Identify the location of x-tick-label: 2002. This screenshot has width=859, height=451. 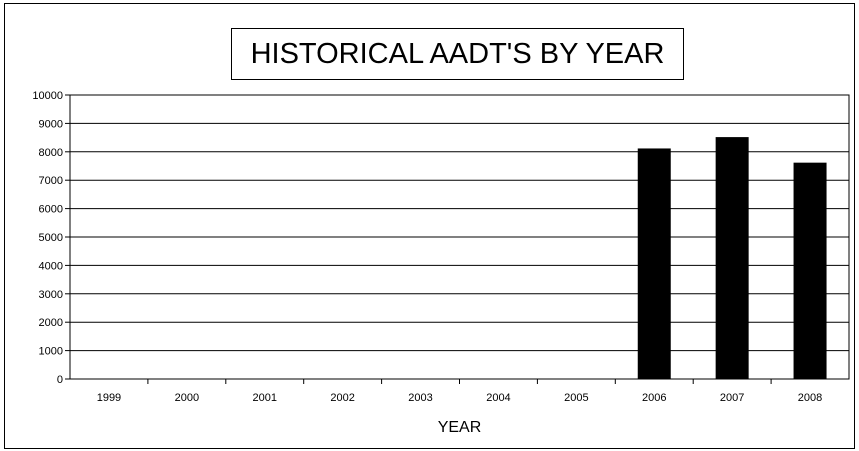
(342, 398).